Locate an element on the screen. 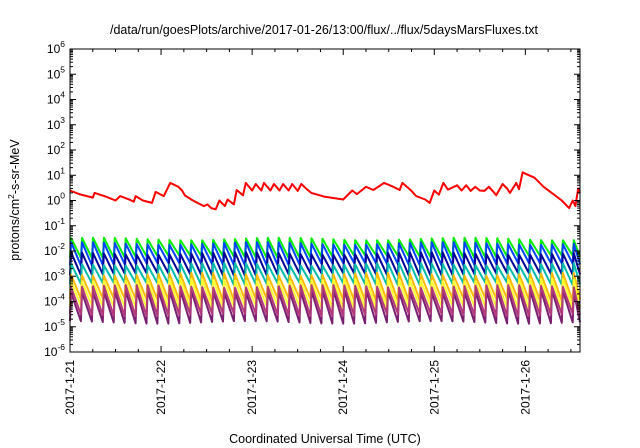 Image resolution: width=640 pixels, height=448 pixels. x-axis-label: Coordinated Universal Time (UTC) is located at coordinates (325, 439).